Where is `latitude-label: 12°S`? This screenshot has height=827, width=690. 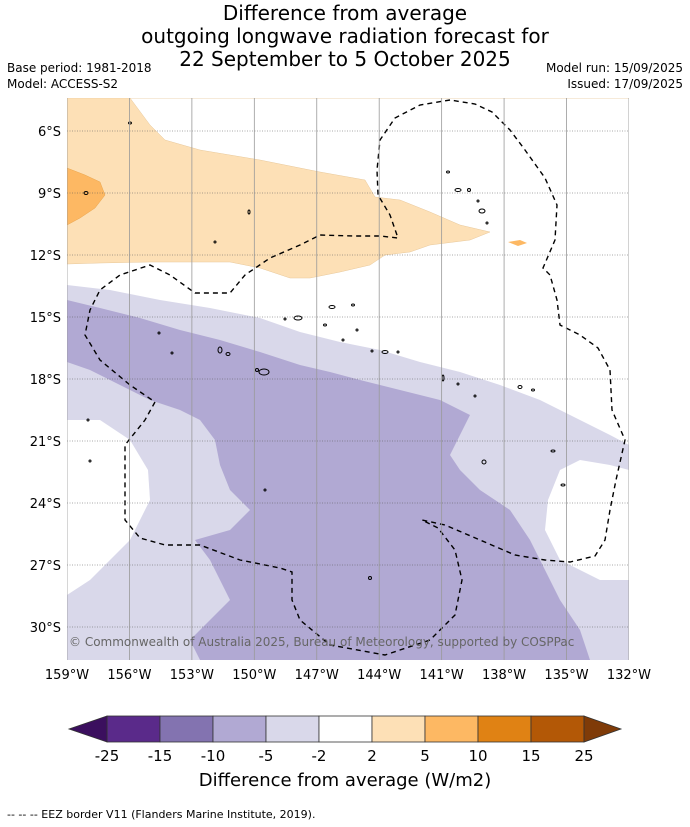 latitude-label: 12°S is located at coordinates (45, 256).